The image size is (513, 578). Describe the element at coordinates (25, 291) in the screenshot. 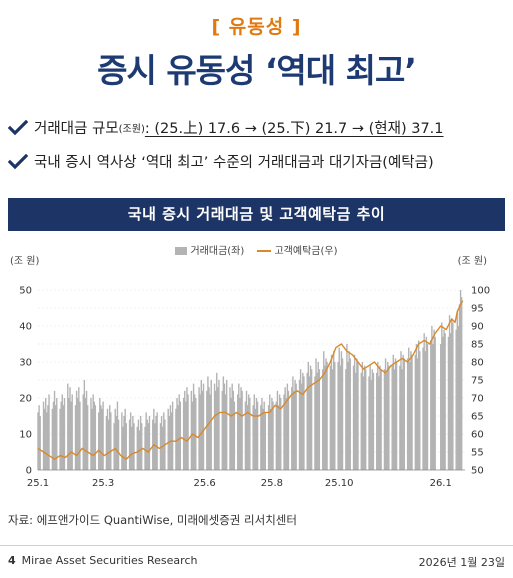

I see `left-tick-label: 50` at that location.